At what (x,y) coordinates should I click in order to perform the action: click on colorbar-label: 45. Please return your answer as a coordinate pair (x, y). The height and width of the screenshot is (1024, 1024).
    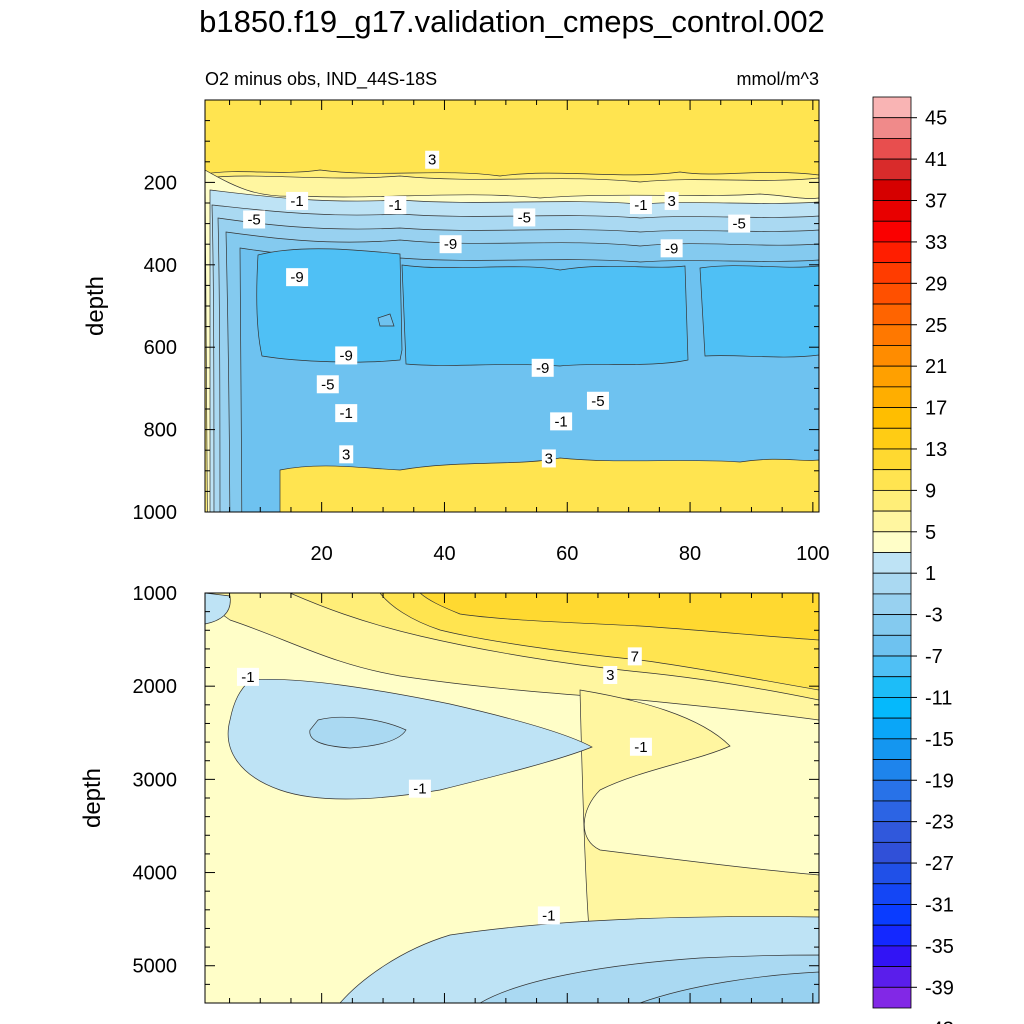
    Looking at the image, I should click on (936, 119).